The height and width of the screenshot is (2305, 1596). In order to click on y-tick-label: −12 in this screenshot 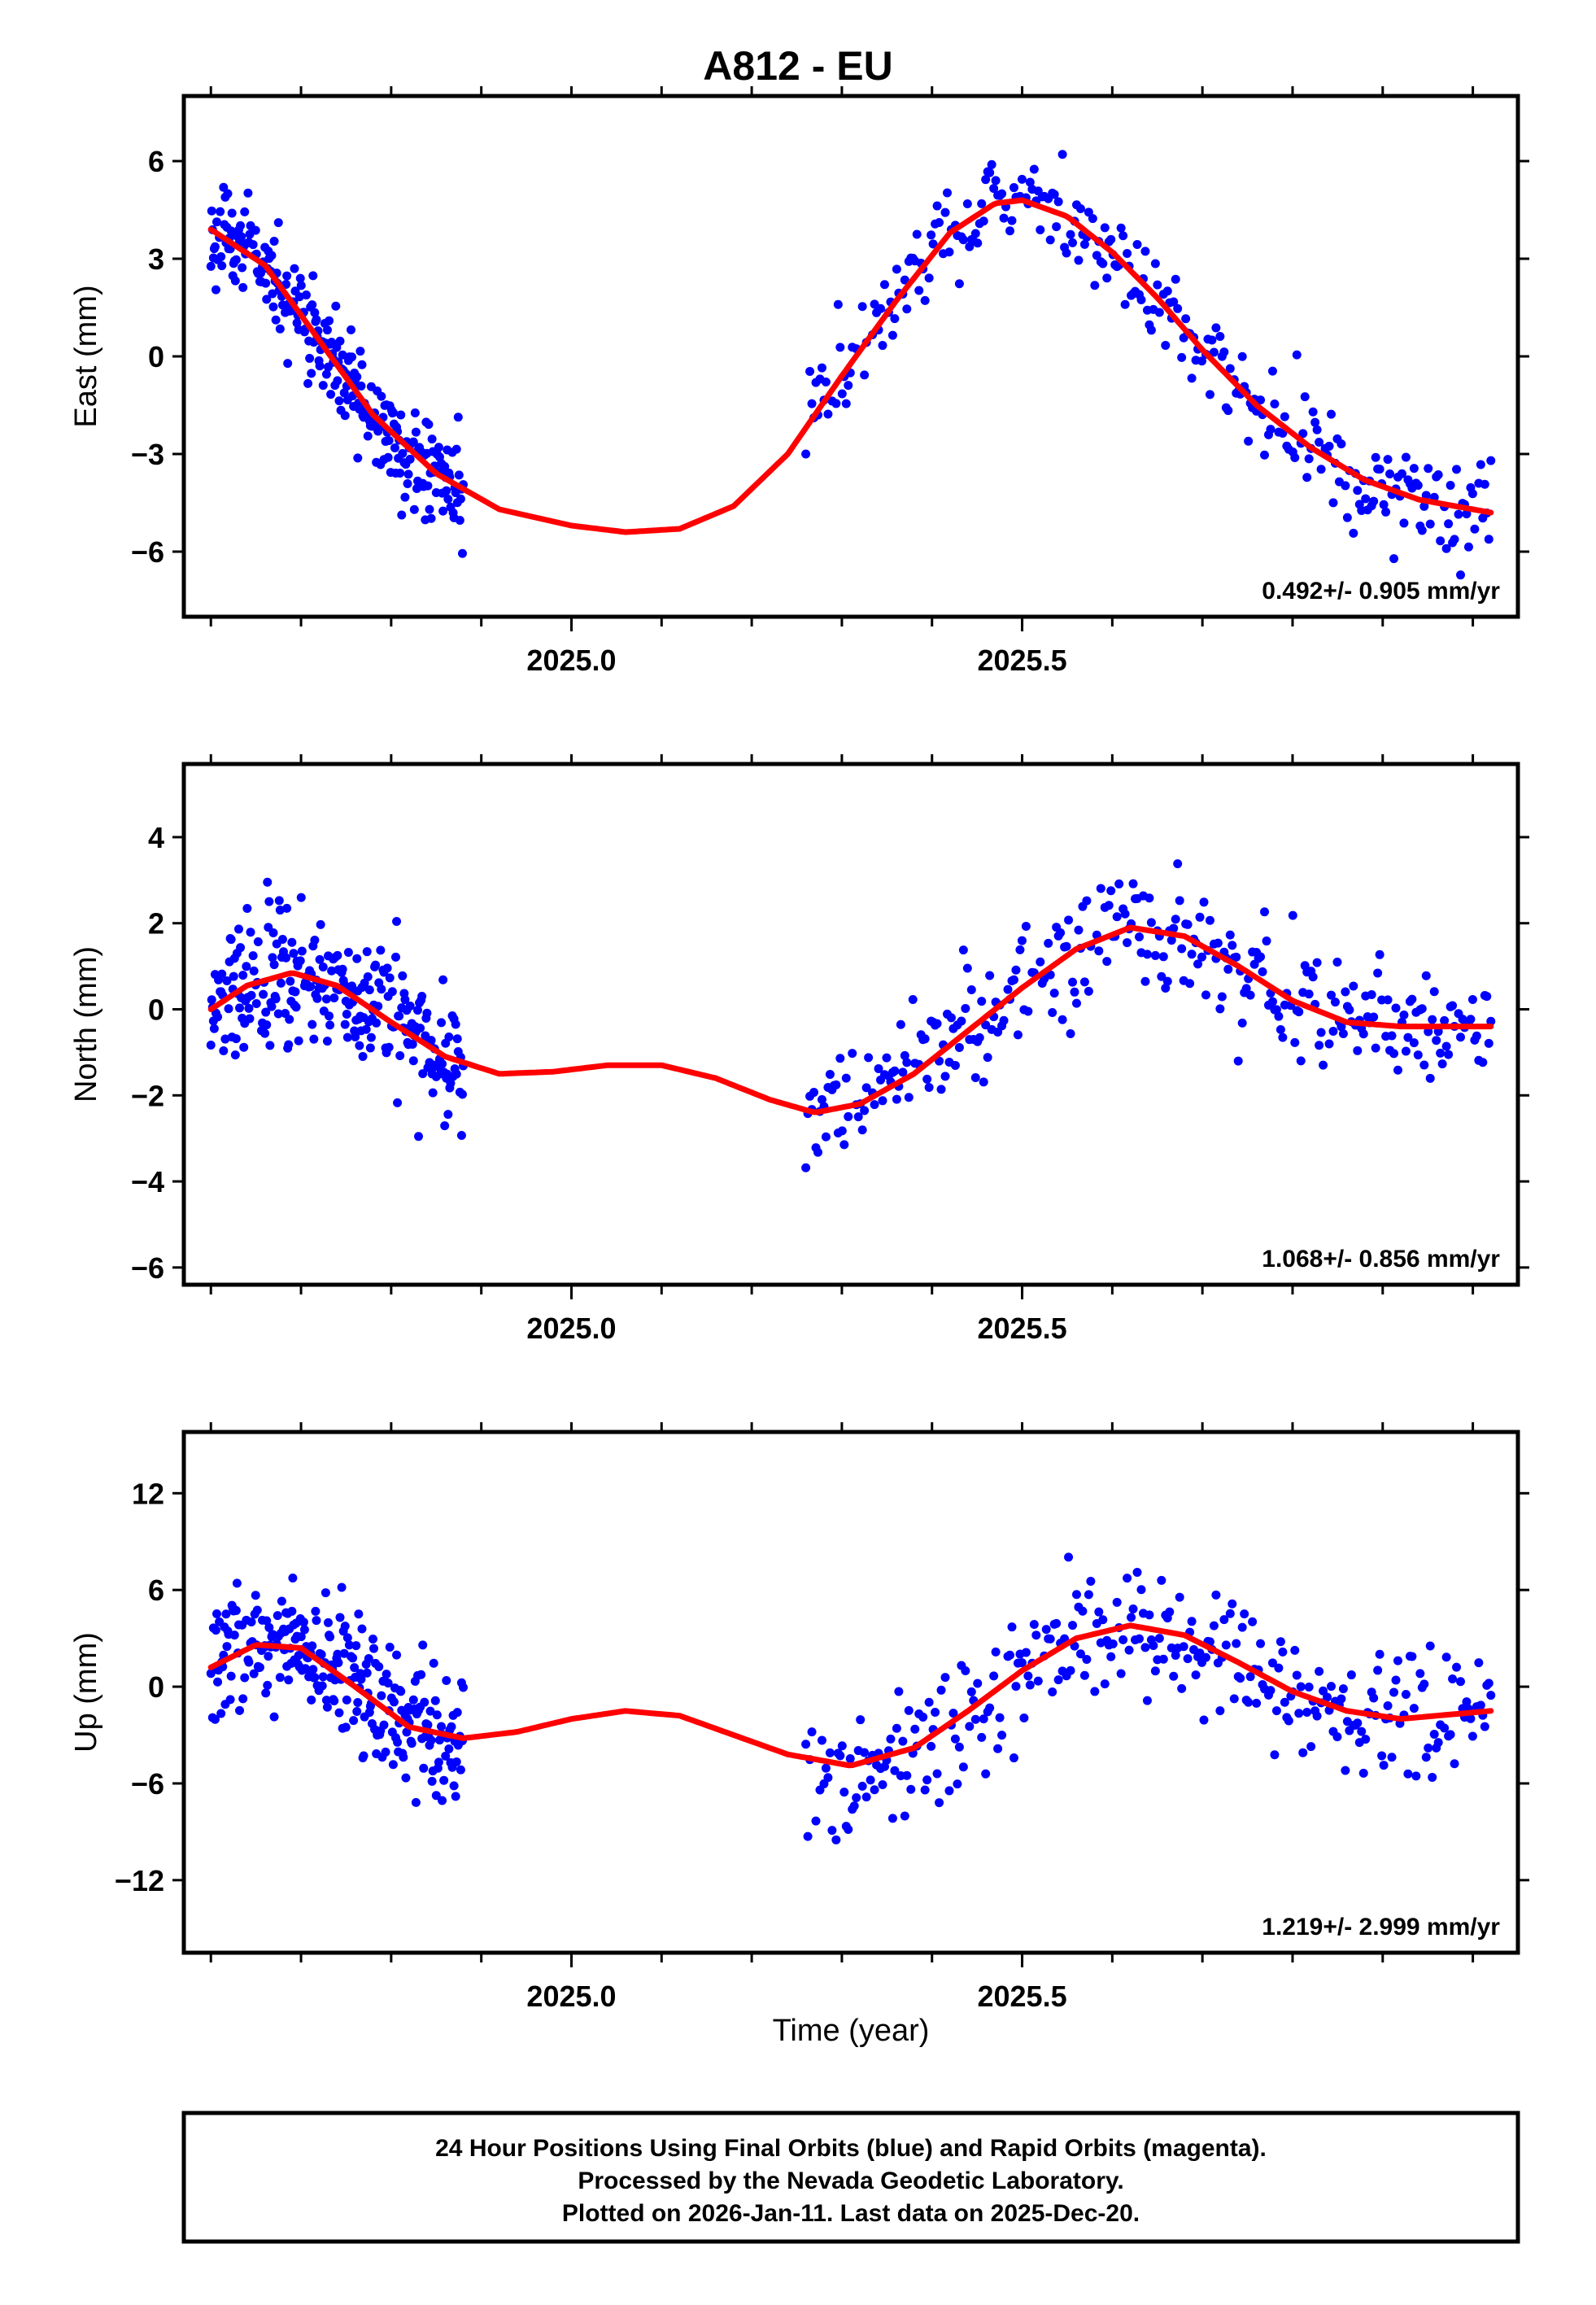, I will do `click(139, 1880)`.